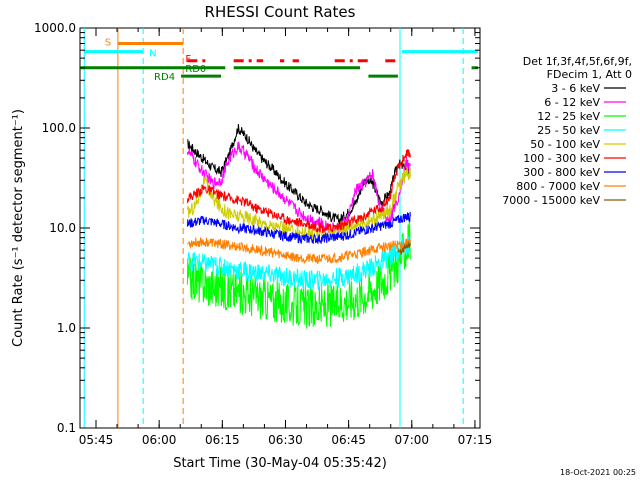  I want to click on x-tick-label: 06:15, so click(222, 440).